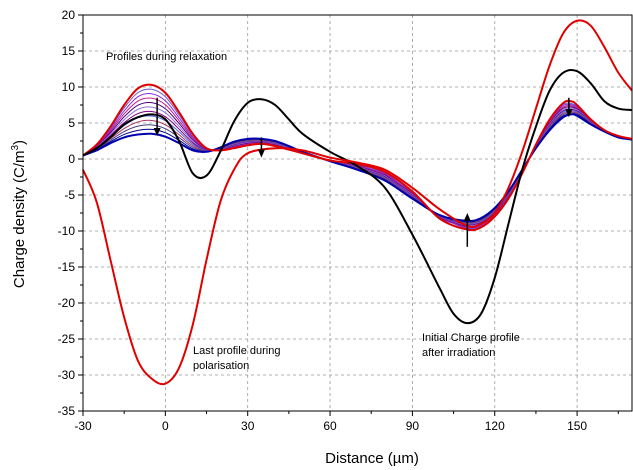 The width and height of the screenshot is (633, 470). Describe the element at coordinates (346, 422) in the screenshot. I see `x-axis-ticks: -30 0 30 60 90 120 150` at that location.